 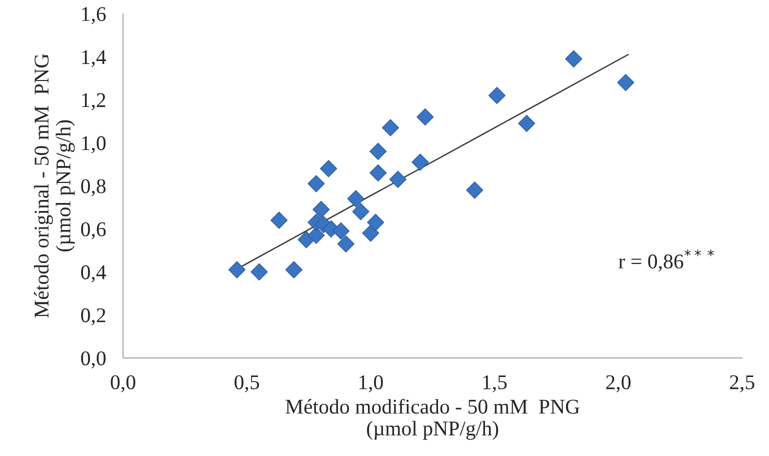 What do you see at coordinates (371, 383) in the screenshot?
I see `x-tick-label: 1,0` at bounding box center [371, 383].